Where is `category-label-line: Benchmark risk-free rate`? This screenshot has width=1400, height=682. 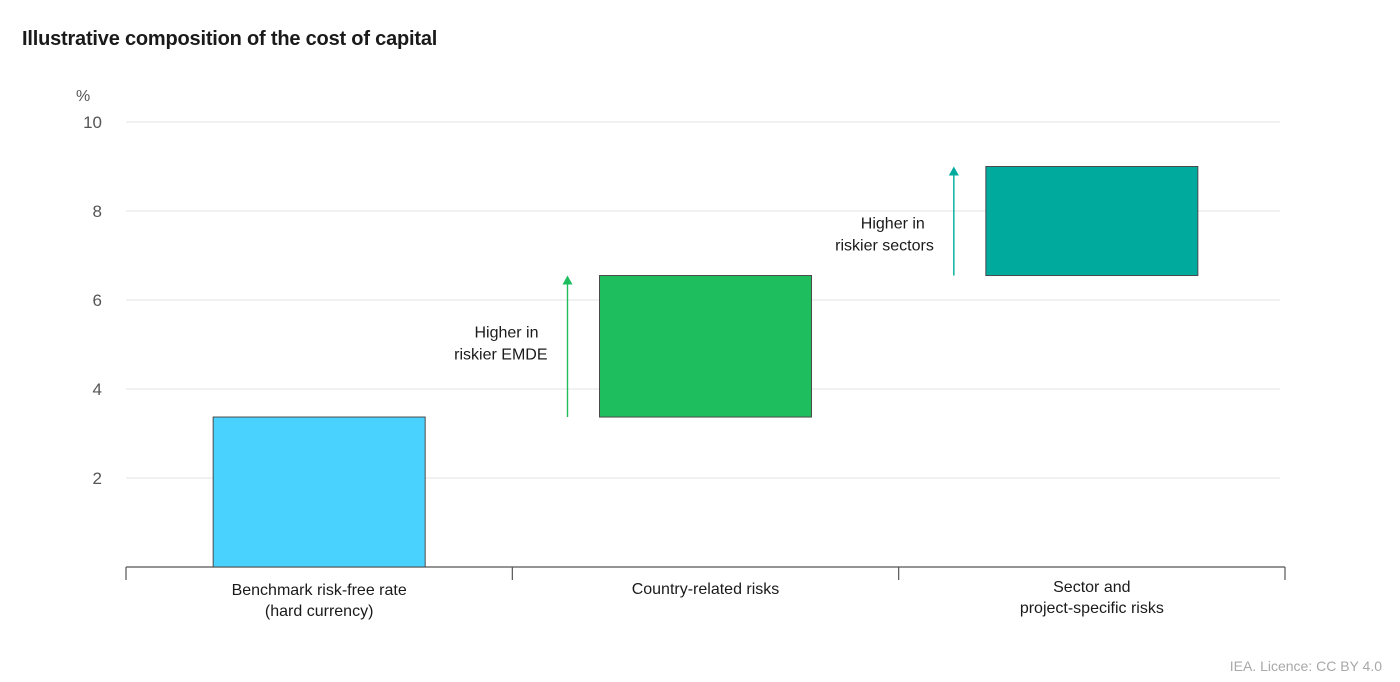 category-label-line: Benchmark risk-free rate is located at coordinates (319, 590).